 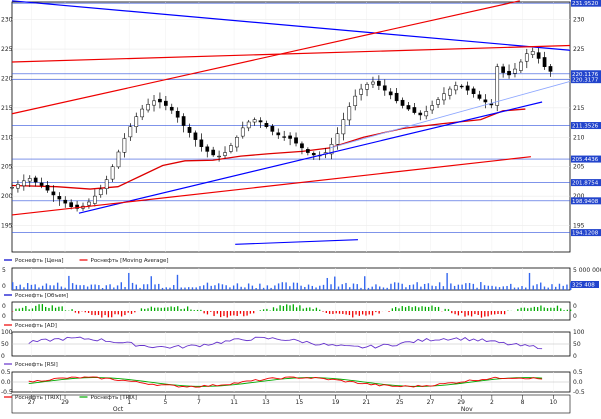 I want to click on x-month-label: Nov, so click(x=467, y=409).